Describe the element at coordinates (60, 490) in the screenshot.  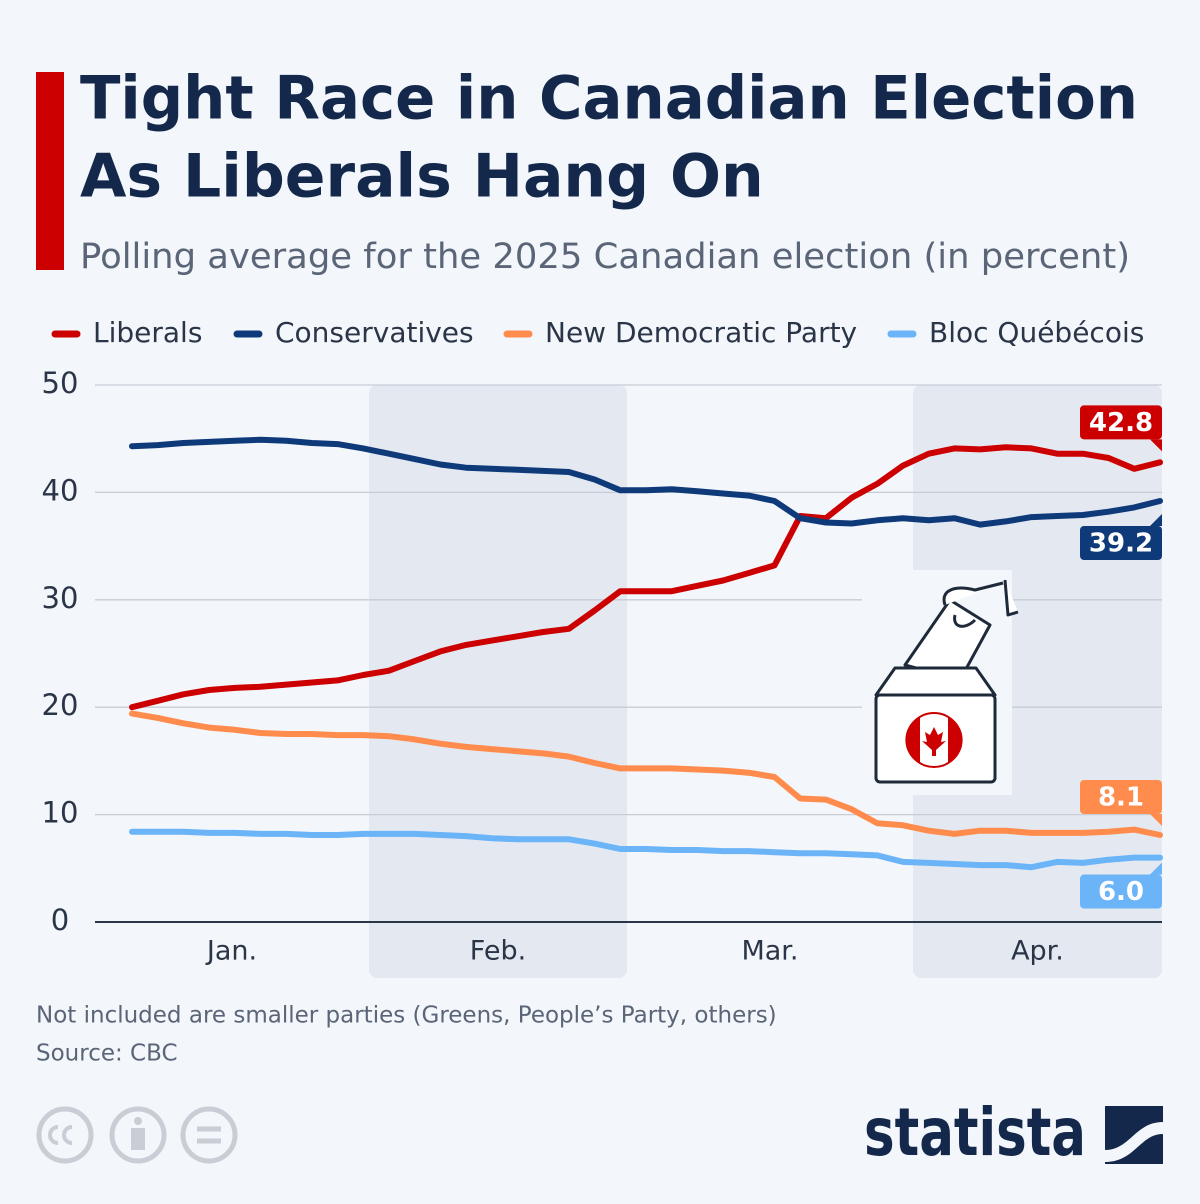
I see `y-tick-label: 40` at that location.